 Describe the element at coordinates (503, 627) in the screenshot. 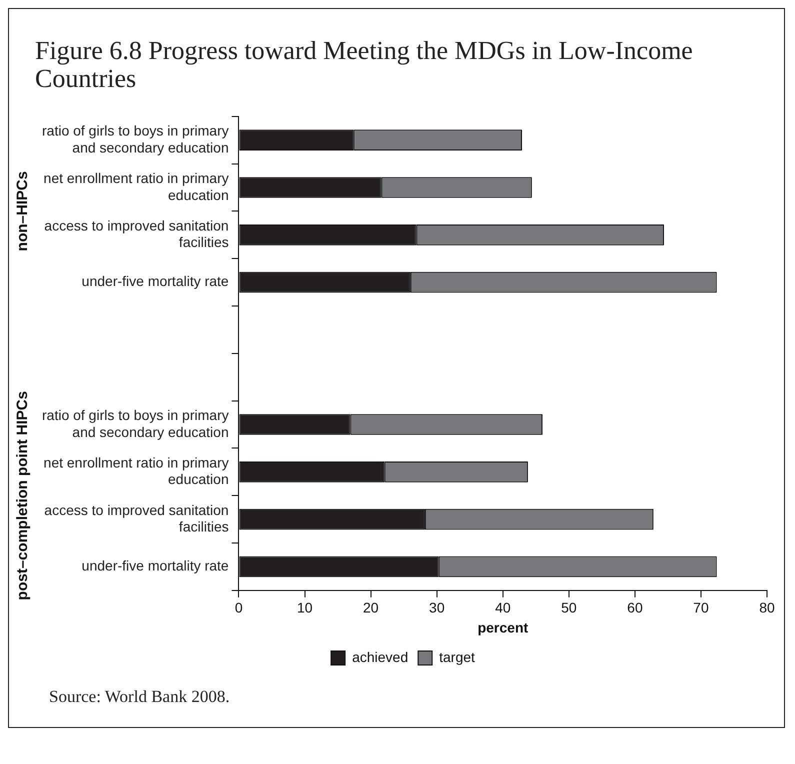

I see `x-axis-title: percent` at that location.